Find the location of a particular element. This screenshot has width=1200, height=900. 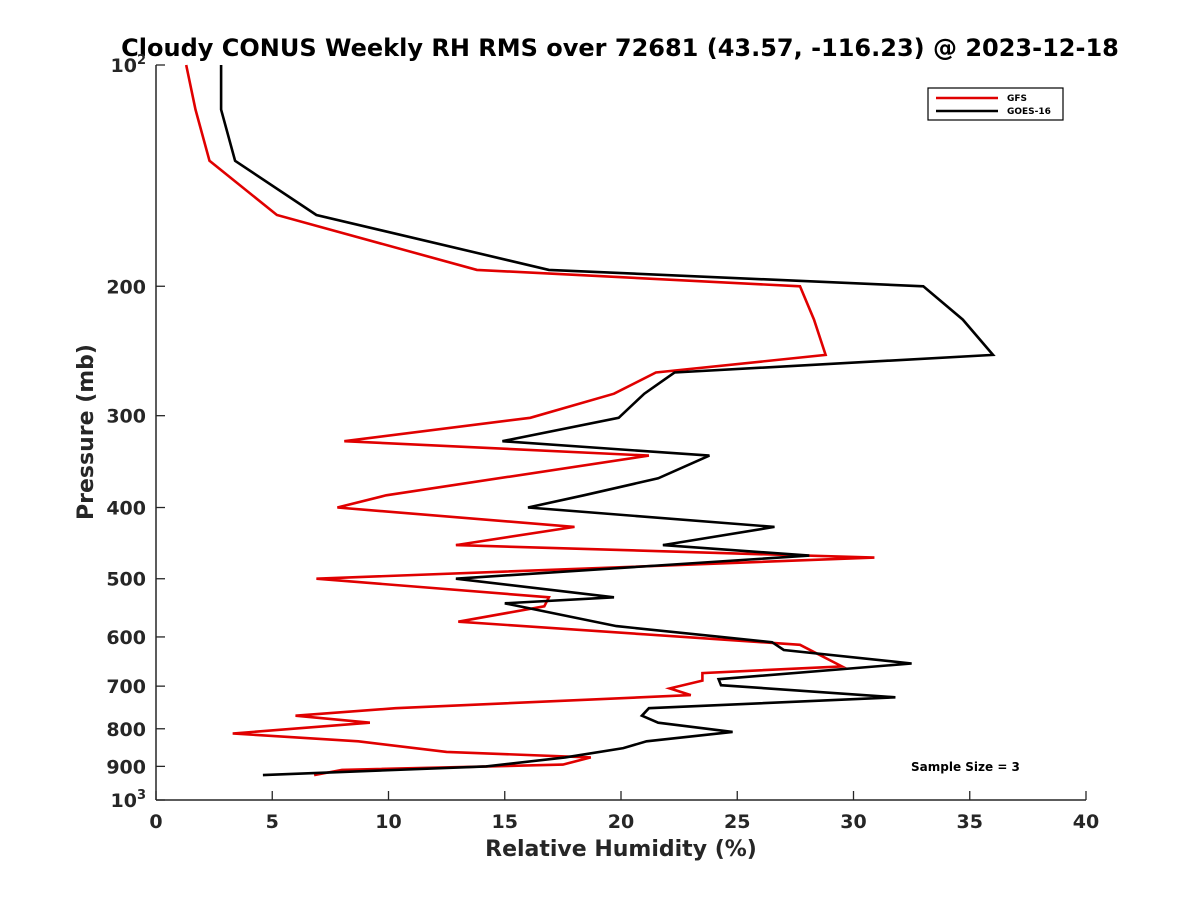

x-tick-label: 40 is located at coordinates (1086, 822).